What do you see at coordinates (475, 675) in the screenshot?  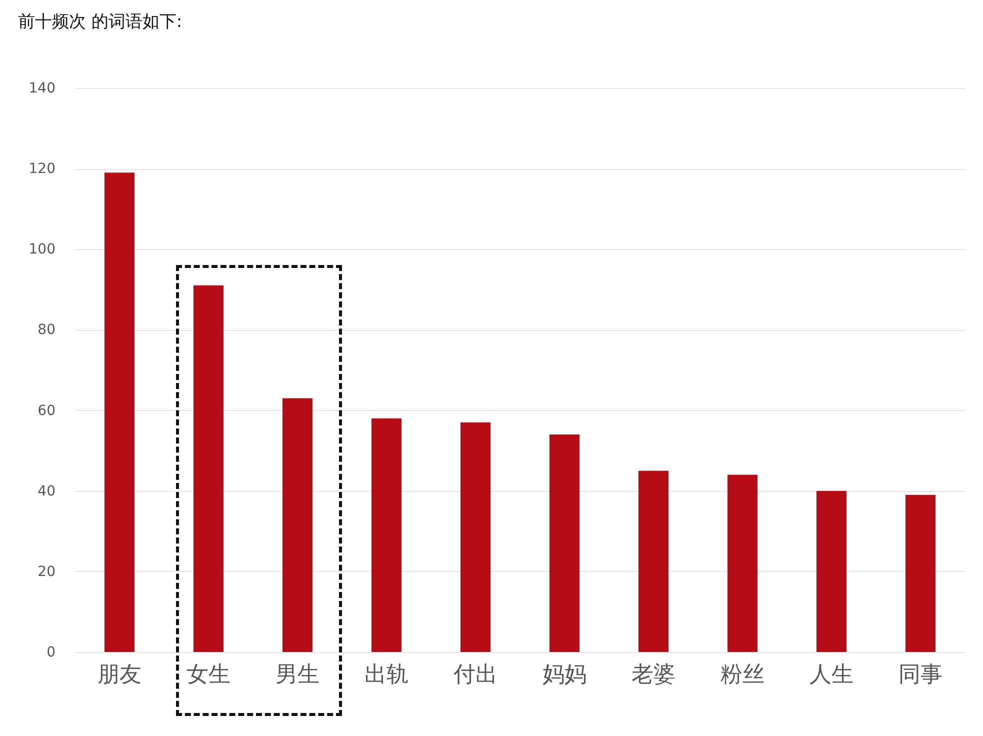 I see `x-tick-label: 付出` at bounding box center [475, 675].